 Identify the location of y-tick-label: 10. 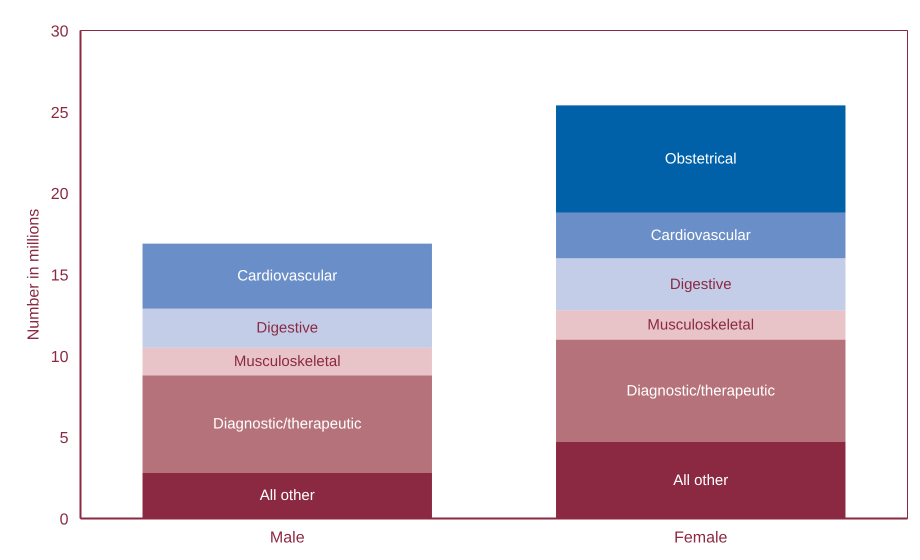
(59, 357).